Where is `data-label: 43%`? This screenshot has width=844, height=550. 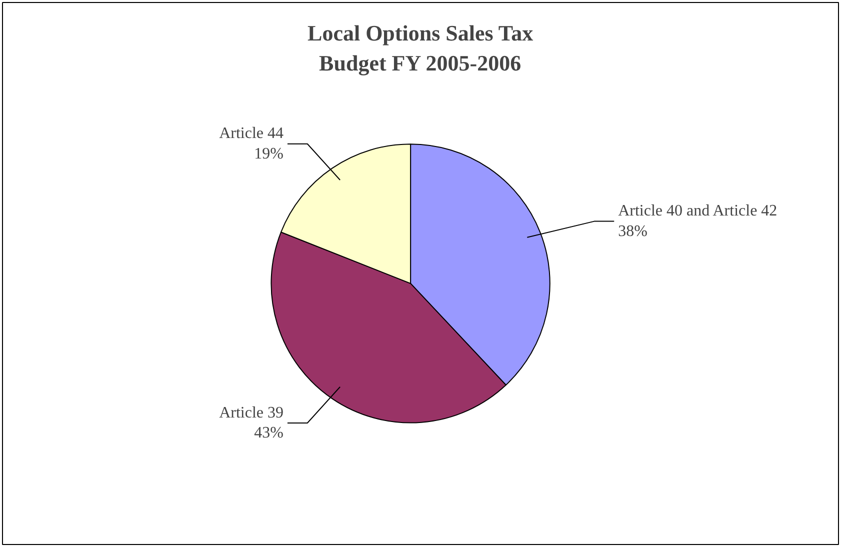
data-label: 43% is located at coordinates (269, 433).